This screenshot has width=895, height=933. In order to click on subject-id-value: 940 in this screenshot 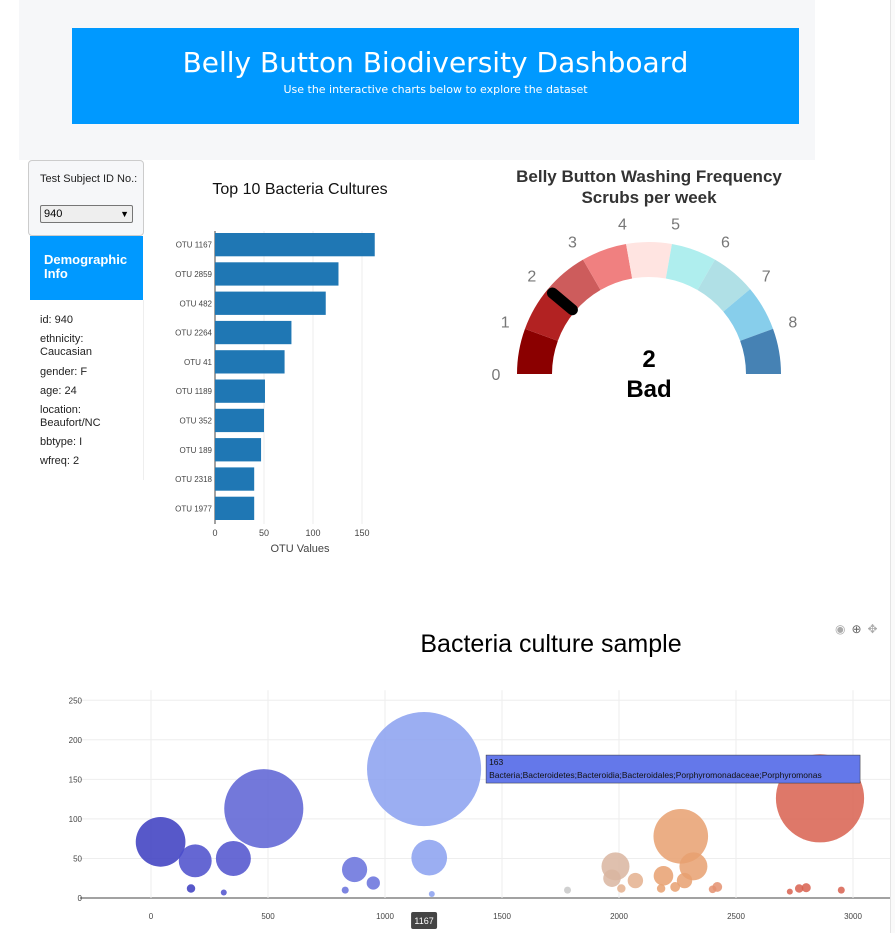, I will do `click(53, 214)`.